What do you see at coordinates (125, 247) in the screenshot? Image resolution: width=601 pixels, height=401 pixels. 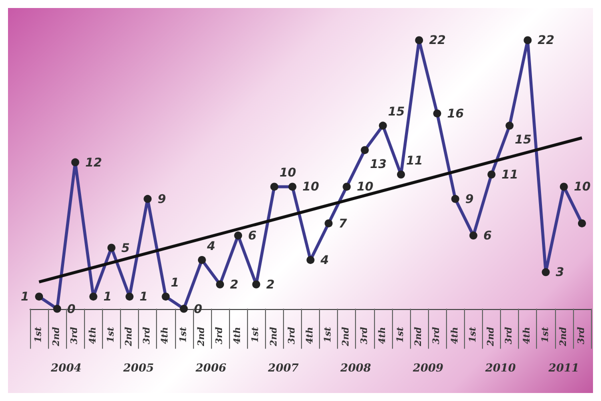 I see `data-label: 5` at bounding box center [125, 247].